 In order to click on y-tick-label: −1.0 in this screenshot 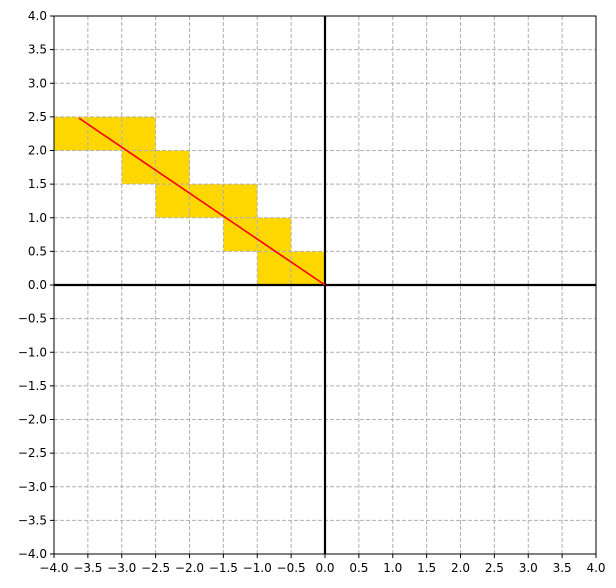, I will do `click(32, 352)`.